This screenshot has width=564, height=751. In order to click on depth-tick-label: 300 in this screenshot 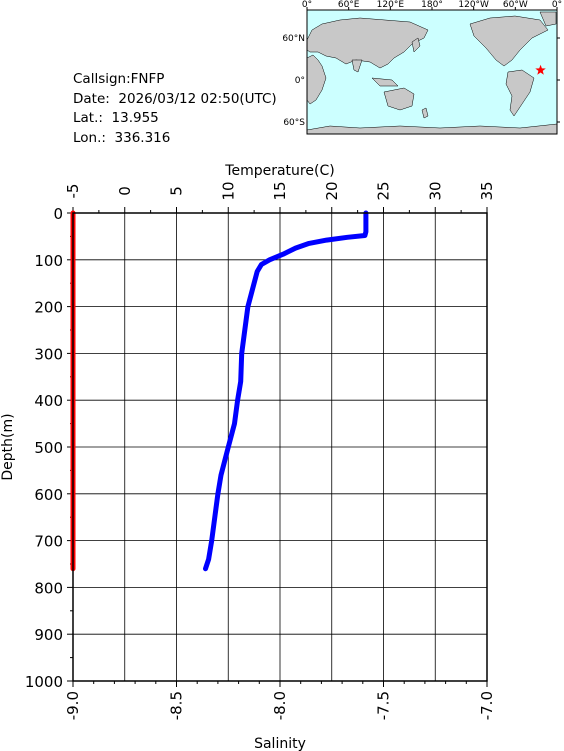, I will do `click(48, 354)`.